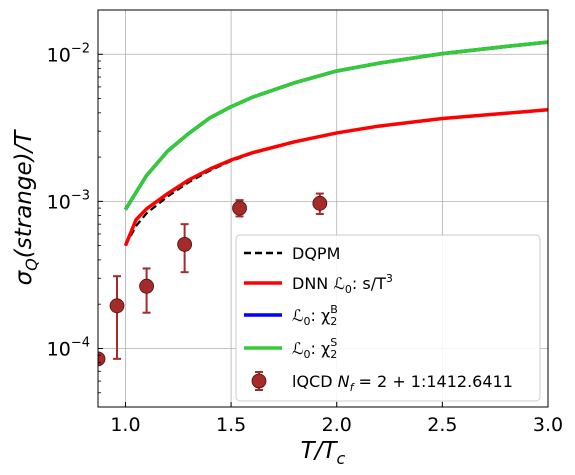  What do you see at coordinates (334, 309) in the screenshot?
I see `legend-chib-sup: B` at bounding box center [334, 309].